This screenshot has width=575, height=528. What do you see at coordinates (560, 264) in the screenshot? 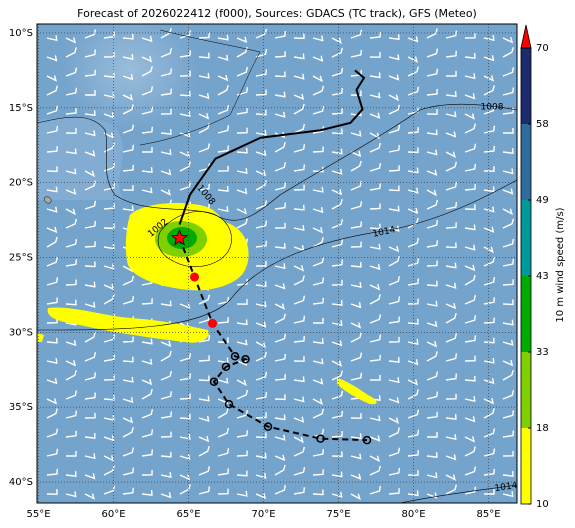
I see `colorbar-label: 10 m wind speed (m/s)` at bounding box center [560, 264].